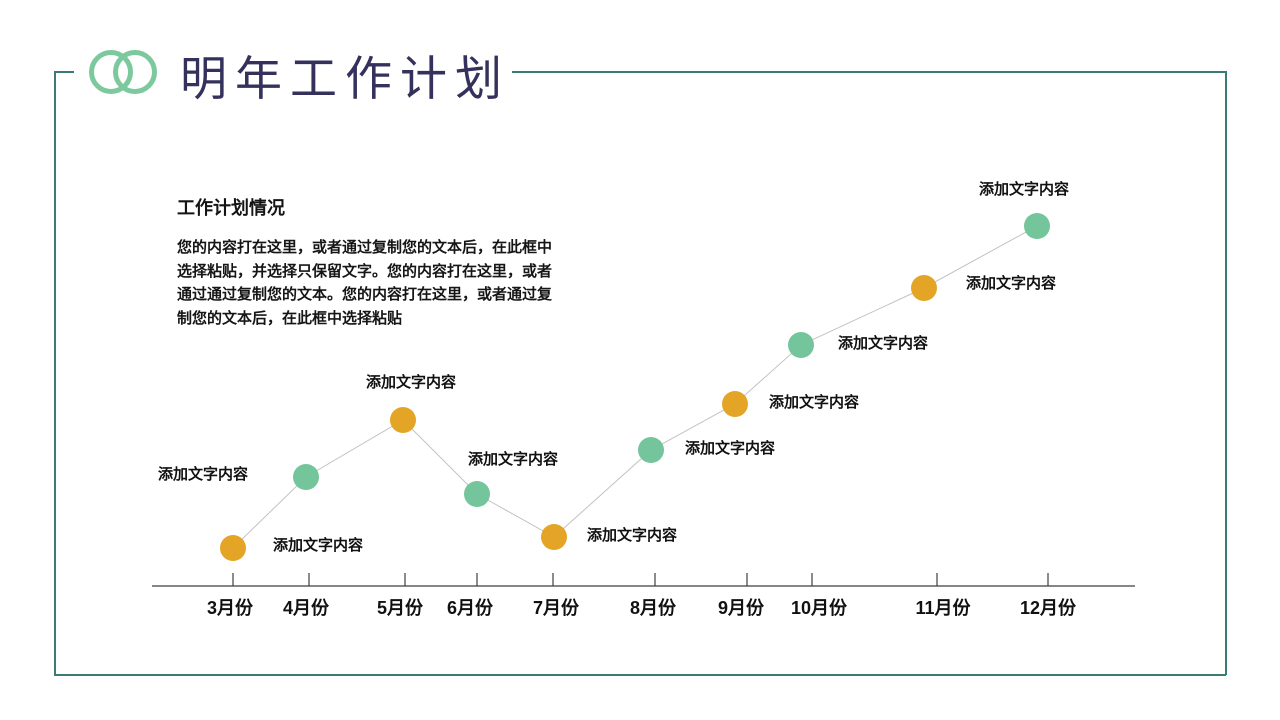 This screenshot has height=720, width=1280. I want to click on data-point-10月份, so click(801, 345).